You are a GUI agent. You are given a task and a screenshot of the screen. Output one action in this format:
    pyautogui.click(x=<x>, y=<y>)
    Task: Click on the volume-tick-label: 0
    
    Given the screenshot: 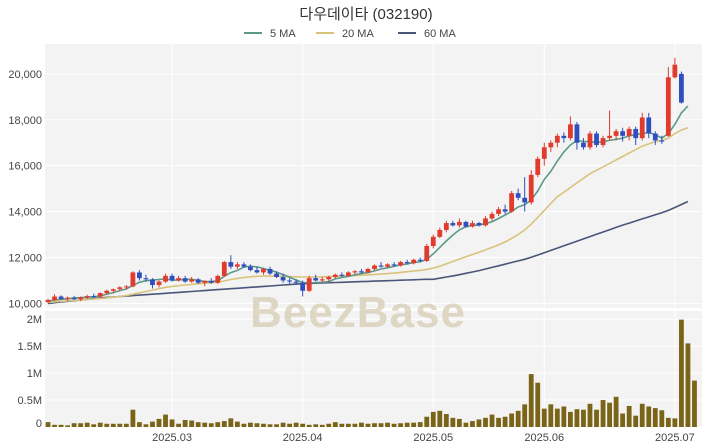 What is the action you would take?
    pyautogui.click(x=39, y=424)
    